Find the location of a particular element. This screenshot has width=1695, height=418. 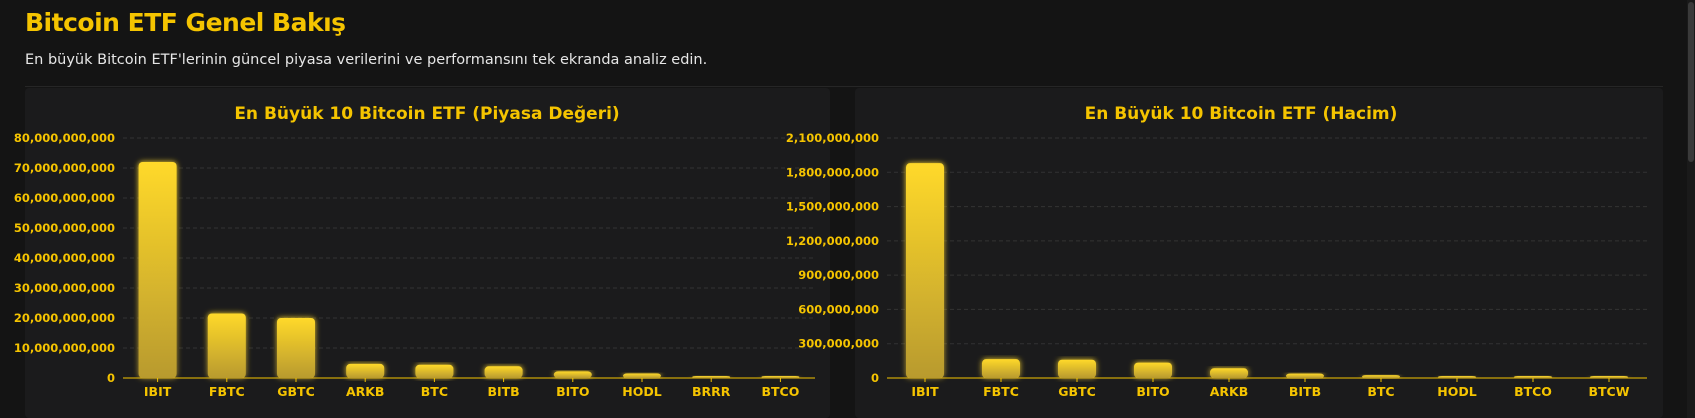

volume-bar-arkb is located at coordinates (1229, 373).